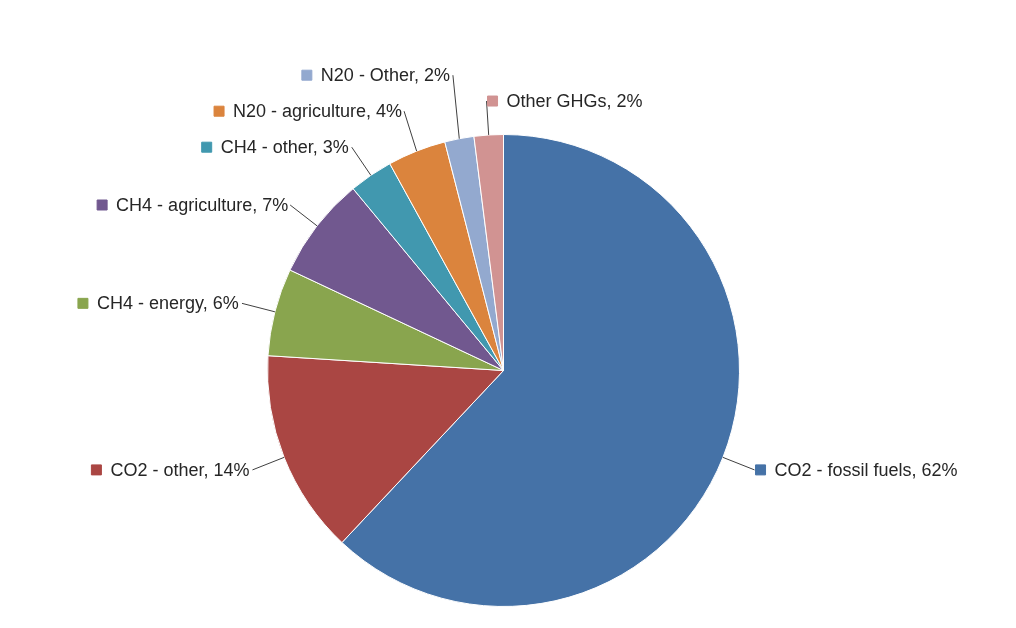  I want to click on legend-label: CH4 - other, 3%, so click(284, 147).